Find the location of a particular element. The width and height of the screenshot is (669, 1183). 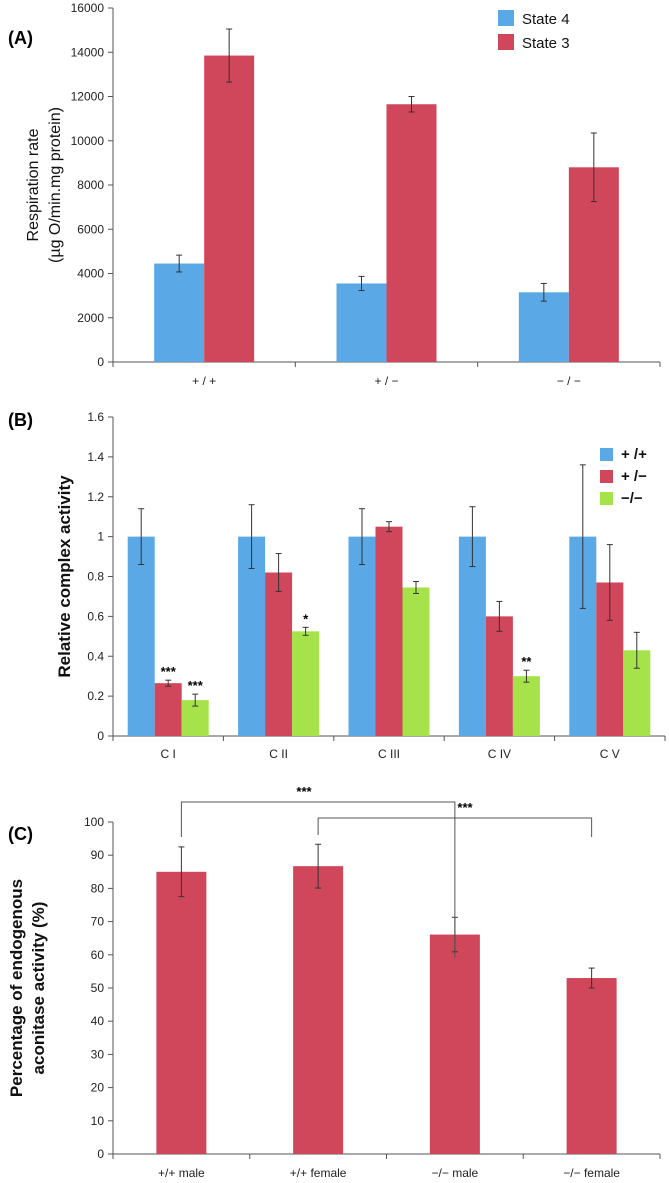

y-tick-label: 16000 is located at coordinates (88, 8).